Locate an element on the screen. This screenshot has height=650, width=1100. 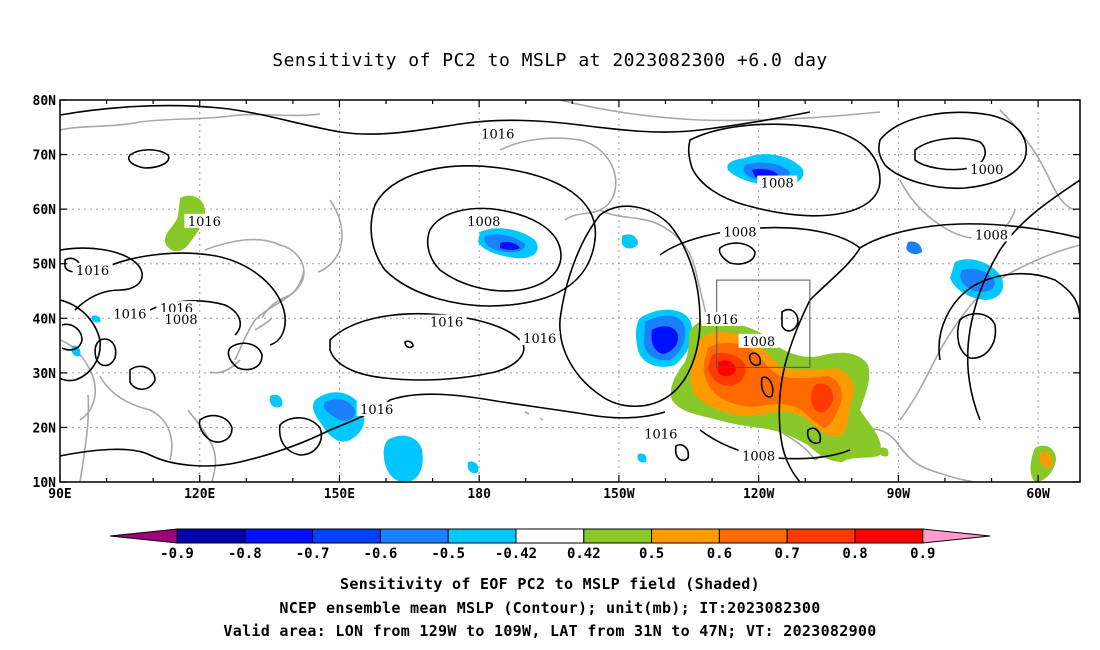
kamchatka-coastline is located at coordinates (330, 236).